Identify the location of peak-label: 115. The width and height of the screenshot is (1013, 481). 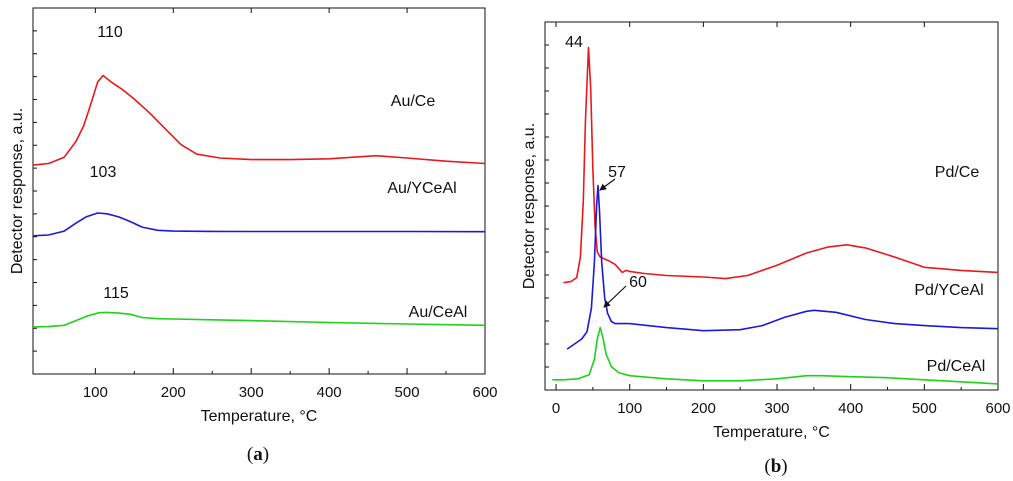
(116, 293).